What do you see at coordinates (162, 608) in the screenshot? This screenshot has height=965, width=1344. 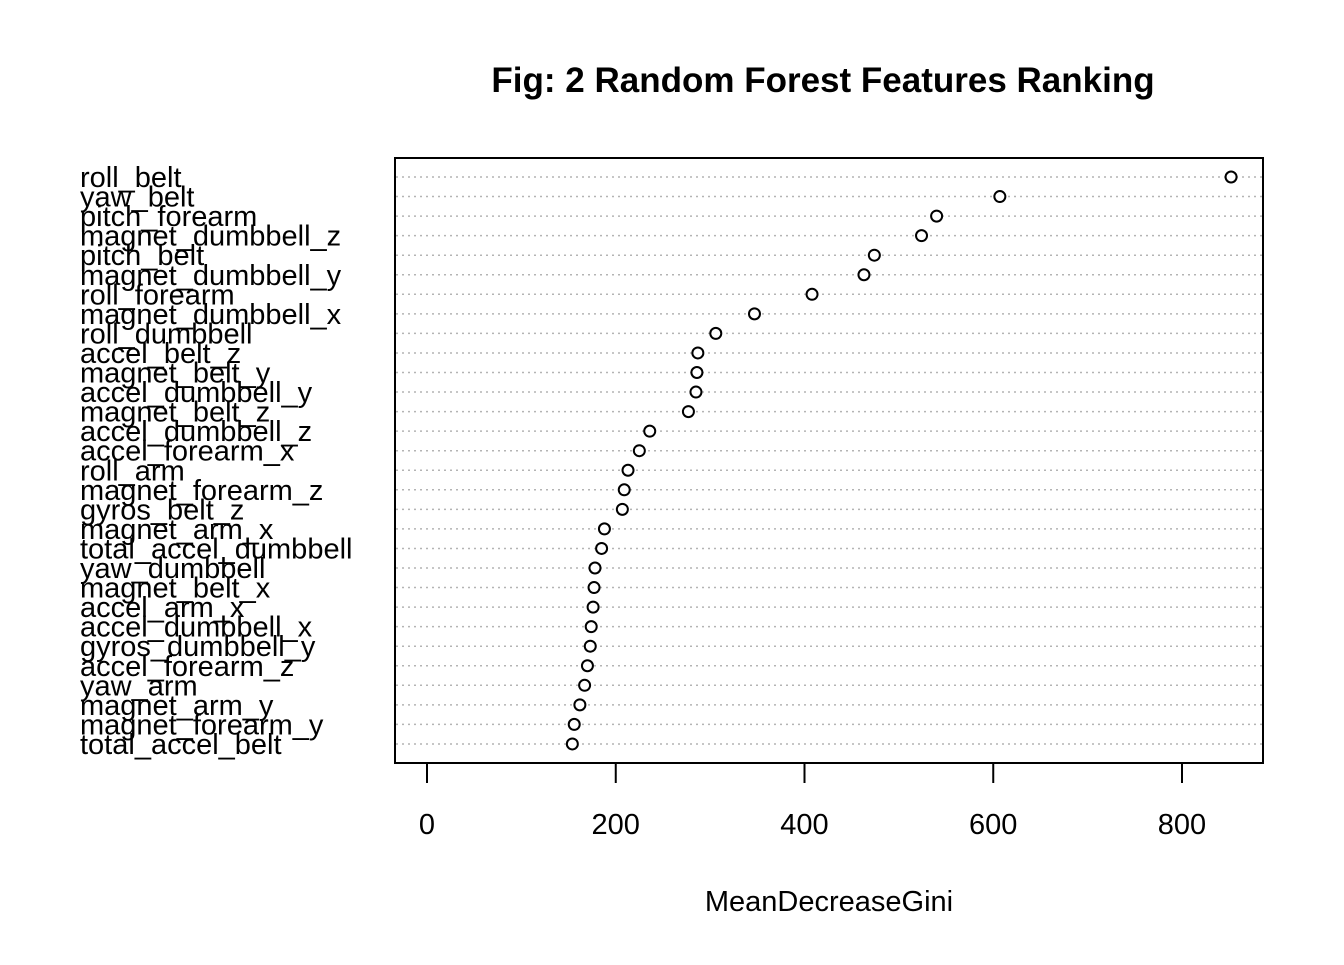 I see `category-label: accel_arm_x` at bounding box center [162, 608].